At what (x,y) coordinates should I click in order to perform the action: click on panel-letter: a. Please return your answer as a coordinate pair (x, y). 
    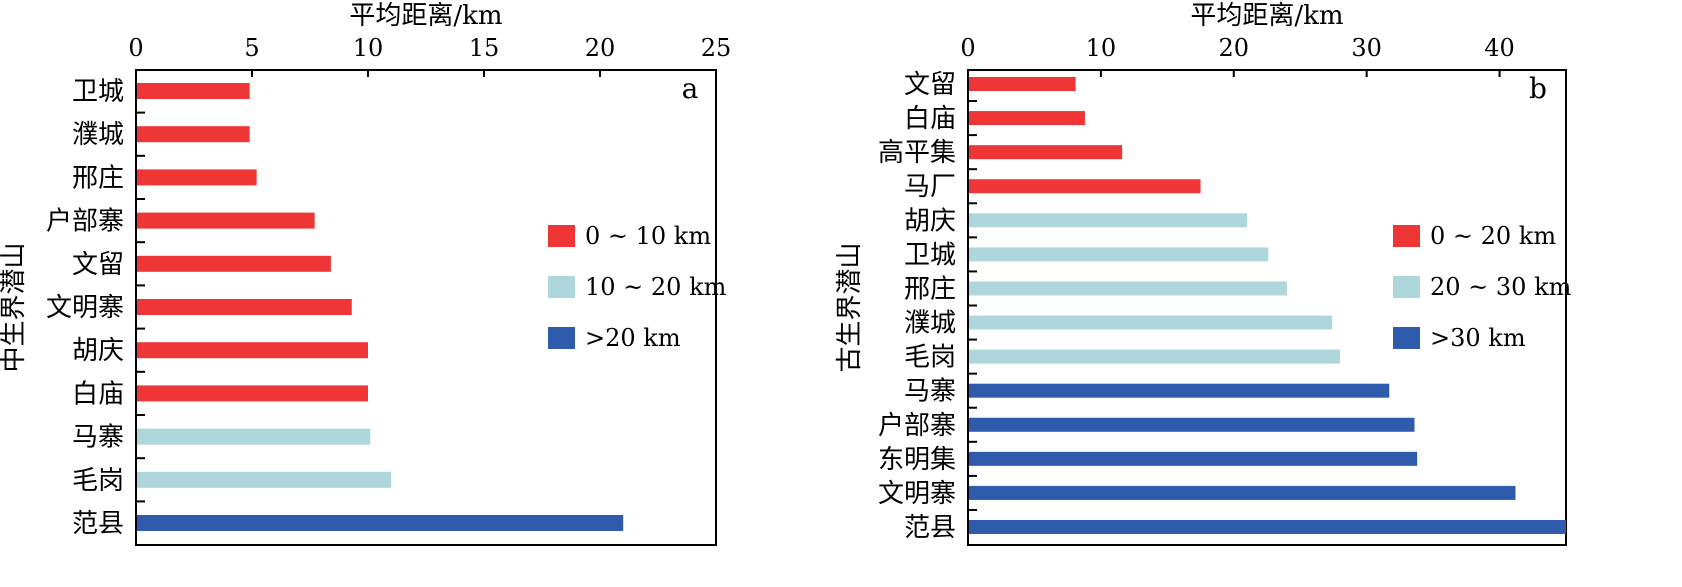
    Looking at the image, I should click on (690, 88).